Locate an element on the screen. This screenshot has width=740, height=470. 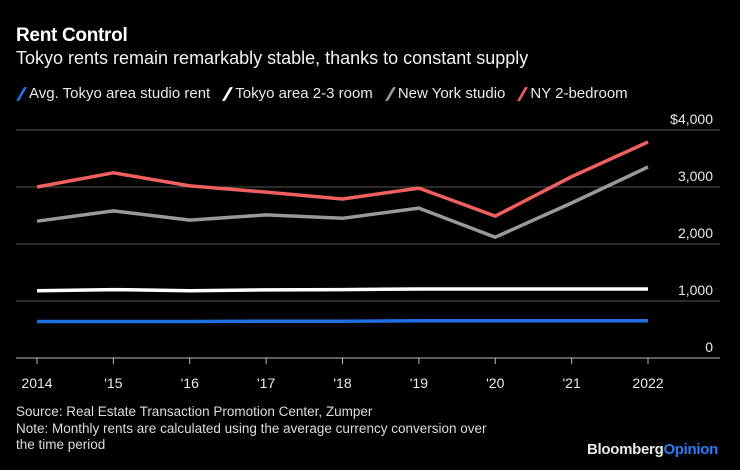
y-tick-label-1000: 1,000 is located at coordinates (695, 290).